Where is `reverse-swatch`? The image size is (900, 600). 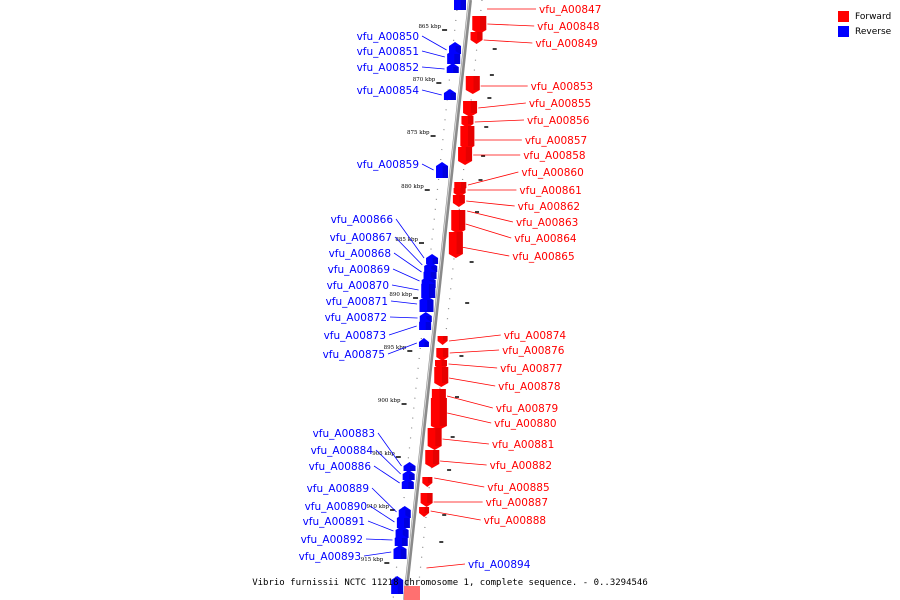
reverse-swatch is located at coordinates (843, 31).